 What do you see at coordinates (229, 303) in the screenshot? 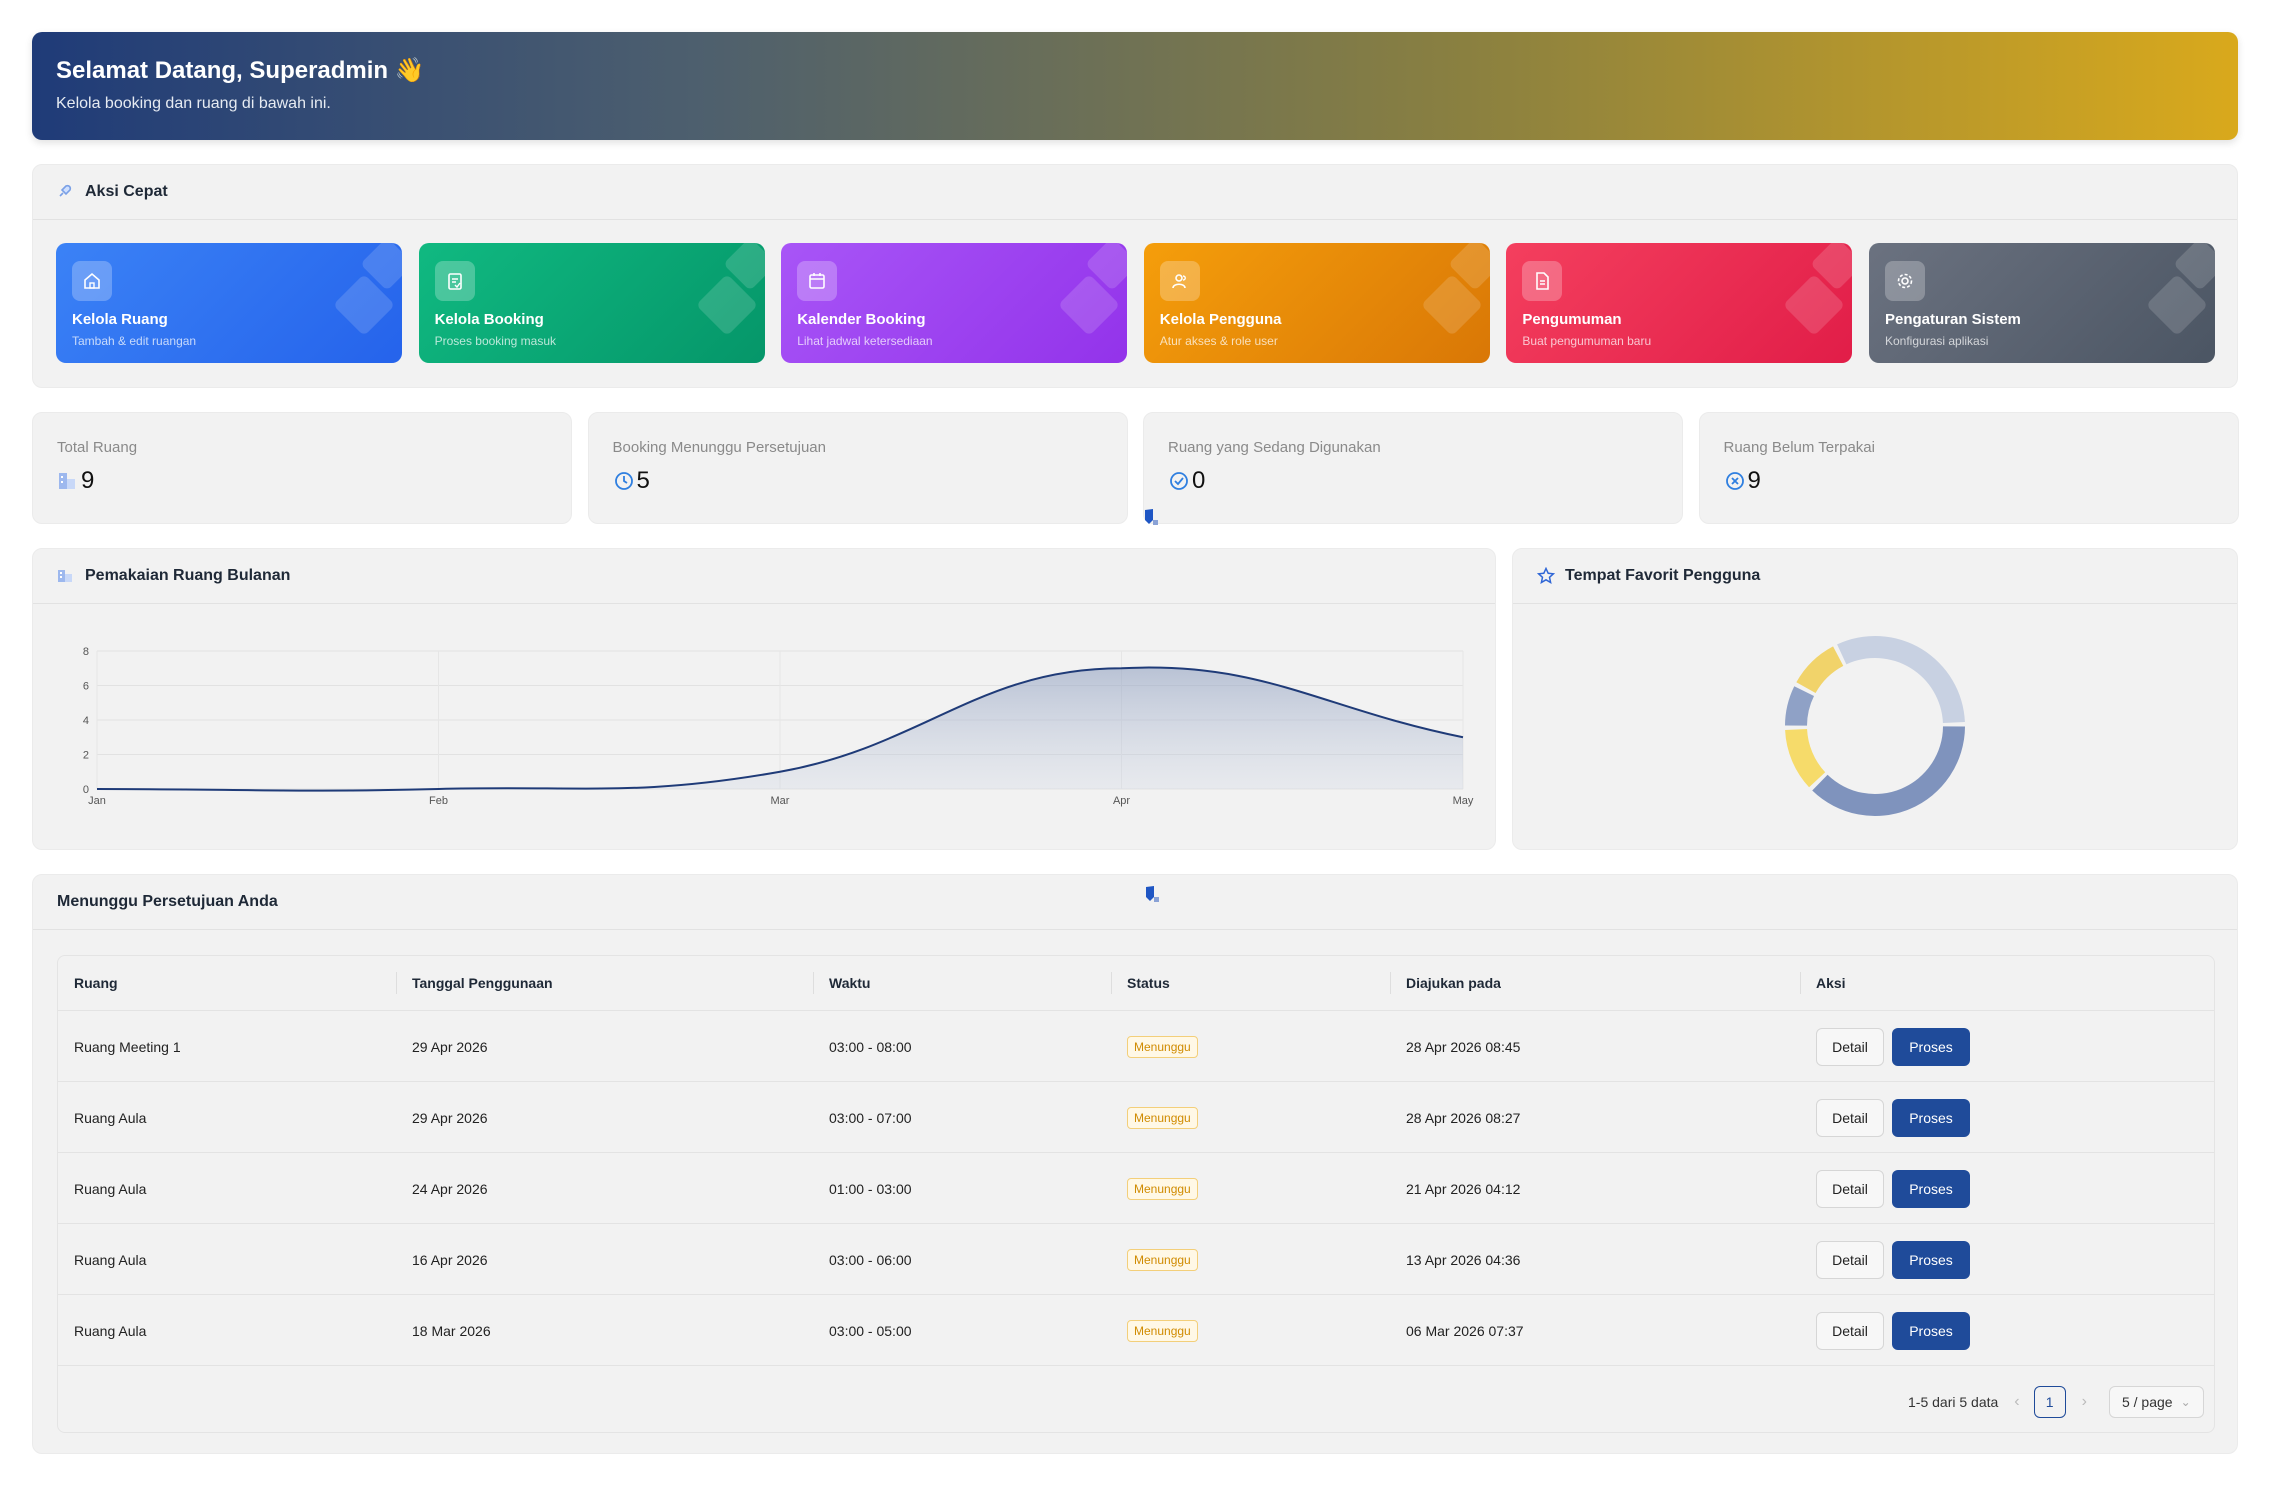
I see `quick-action-kelola-ruang: Kelola Ruang Tambah & edit ruangan` at bounding box center [229, 303].